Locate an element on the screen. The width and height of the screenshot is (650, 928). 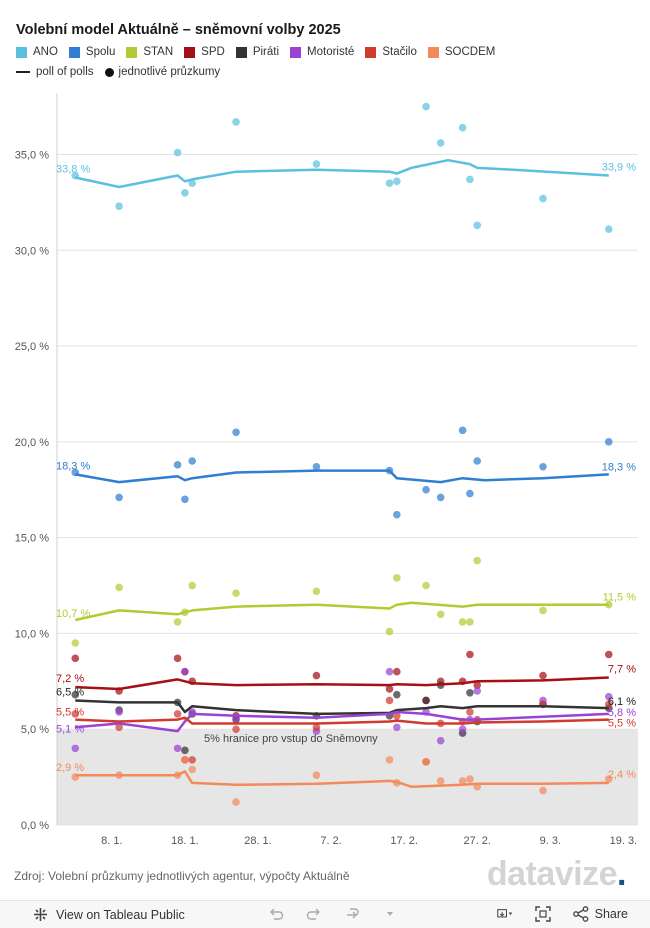
fullscreen-icon is located at coordinates (542, 914).